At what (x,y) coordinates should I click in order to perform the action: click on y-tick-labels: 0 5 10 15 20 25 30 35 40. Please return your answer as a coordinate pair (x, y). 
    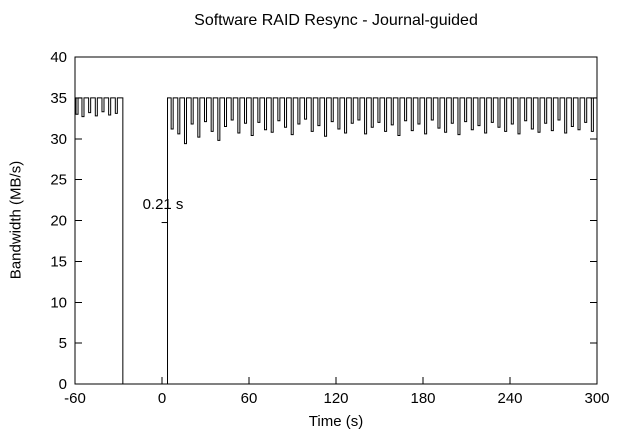
    Looking at the image, I should click on (58, 221).